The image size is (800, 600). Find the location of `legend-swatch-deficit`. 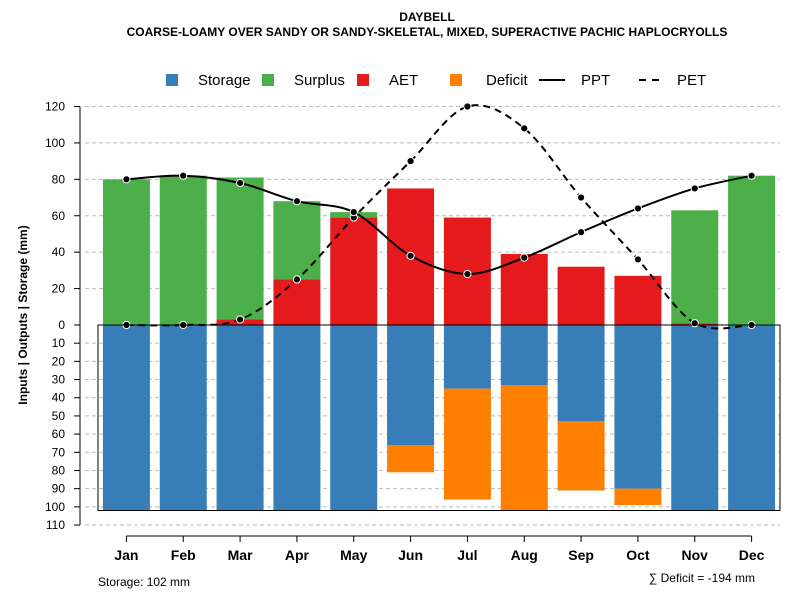

legend-swatch-deficit is located at coordinates (456, 80).